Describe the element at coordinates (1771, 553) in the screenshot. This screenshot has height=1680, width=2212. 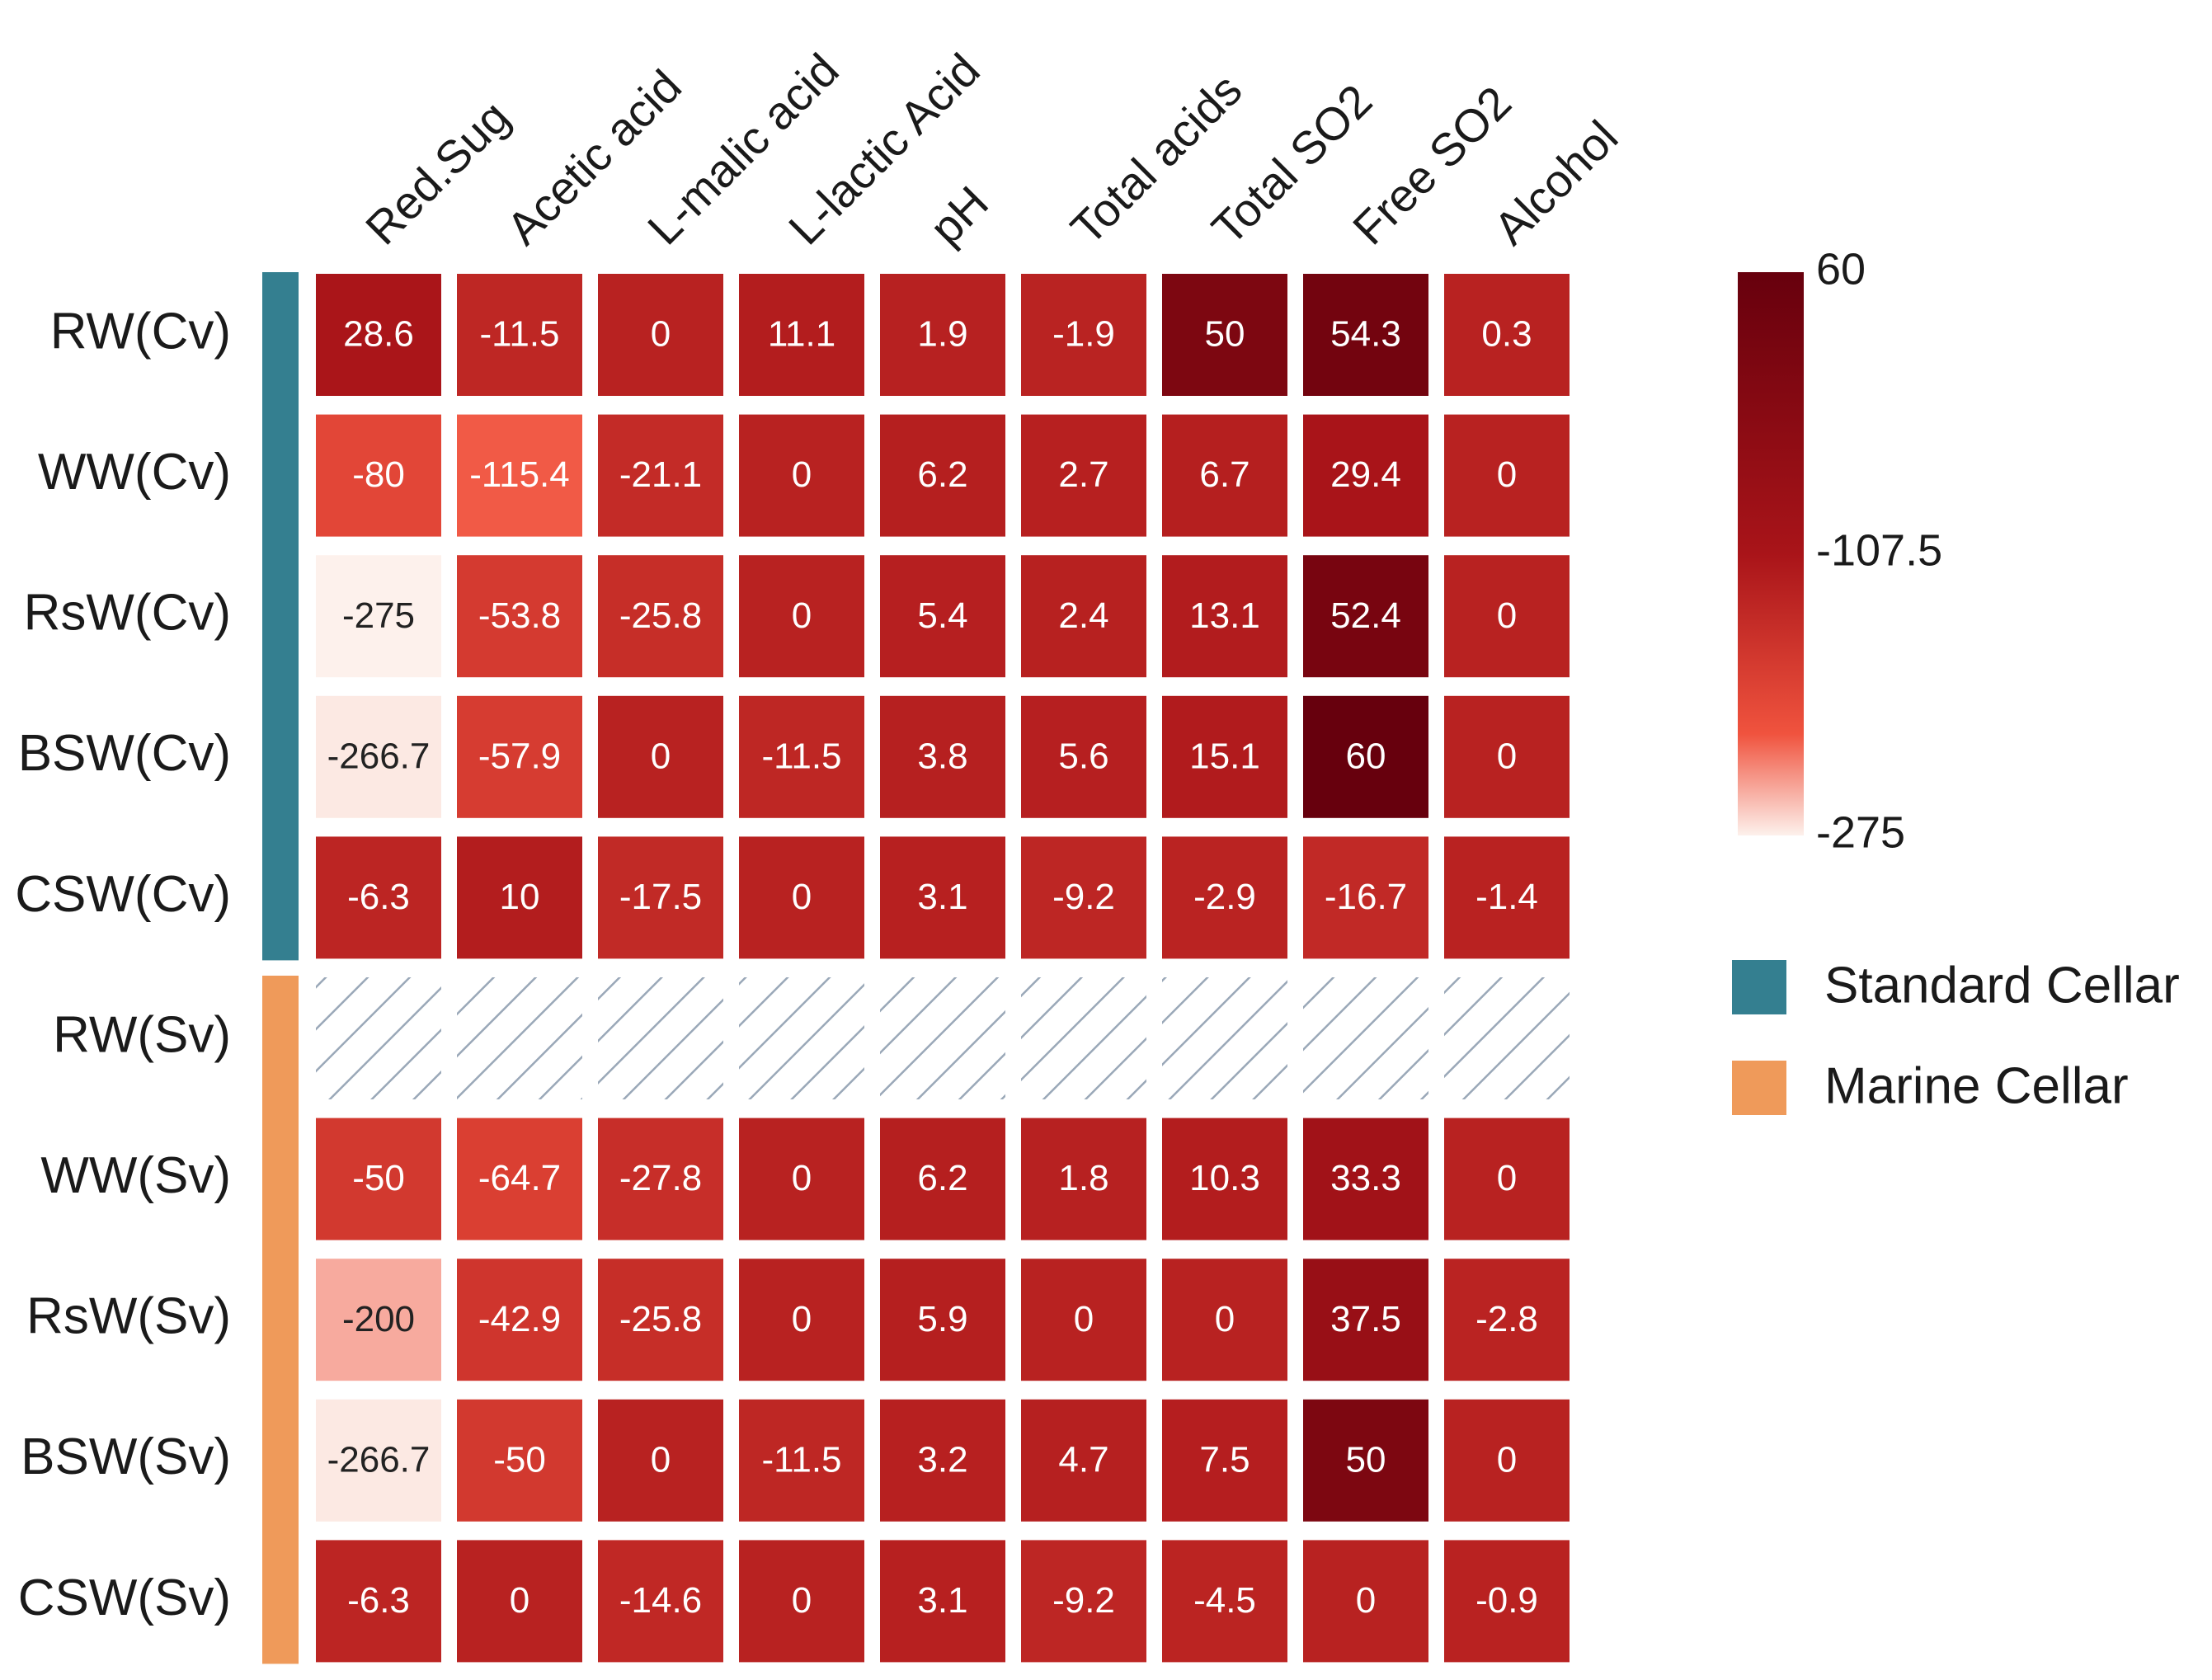
I see `colorbar-gradient` at that location.